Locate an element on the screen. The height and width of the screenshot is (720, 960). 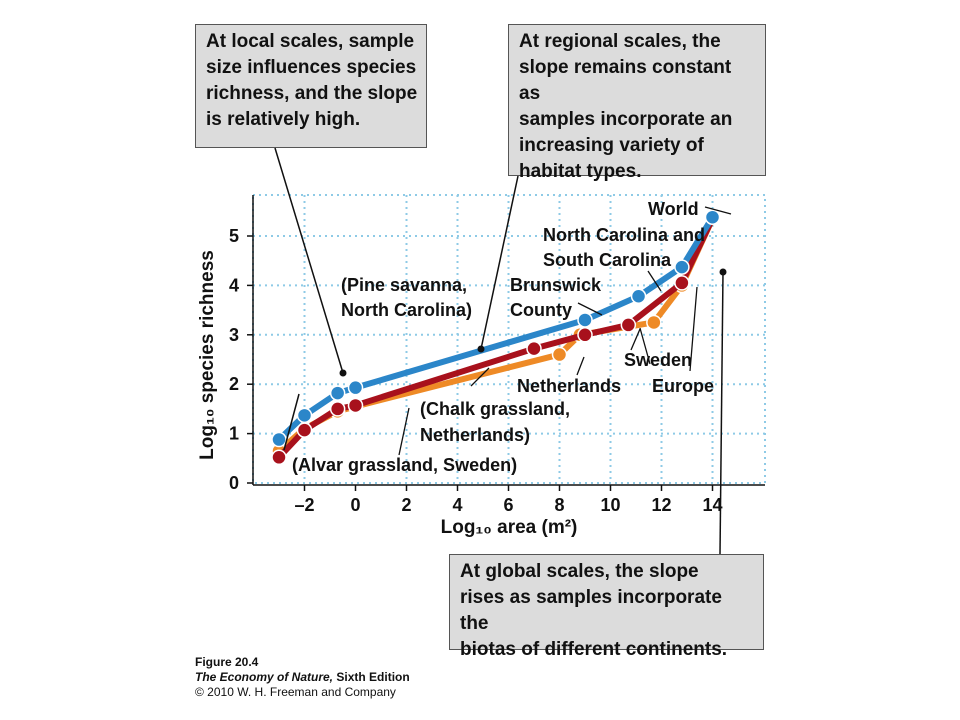
annotation-label: Europe is located at coordinates (683, 386).